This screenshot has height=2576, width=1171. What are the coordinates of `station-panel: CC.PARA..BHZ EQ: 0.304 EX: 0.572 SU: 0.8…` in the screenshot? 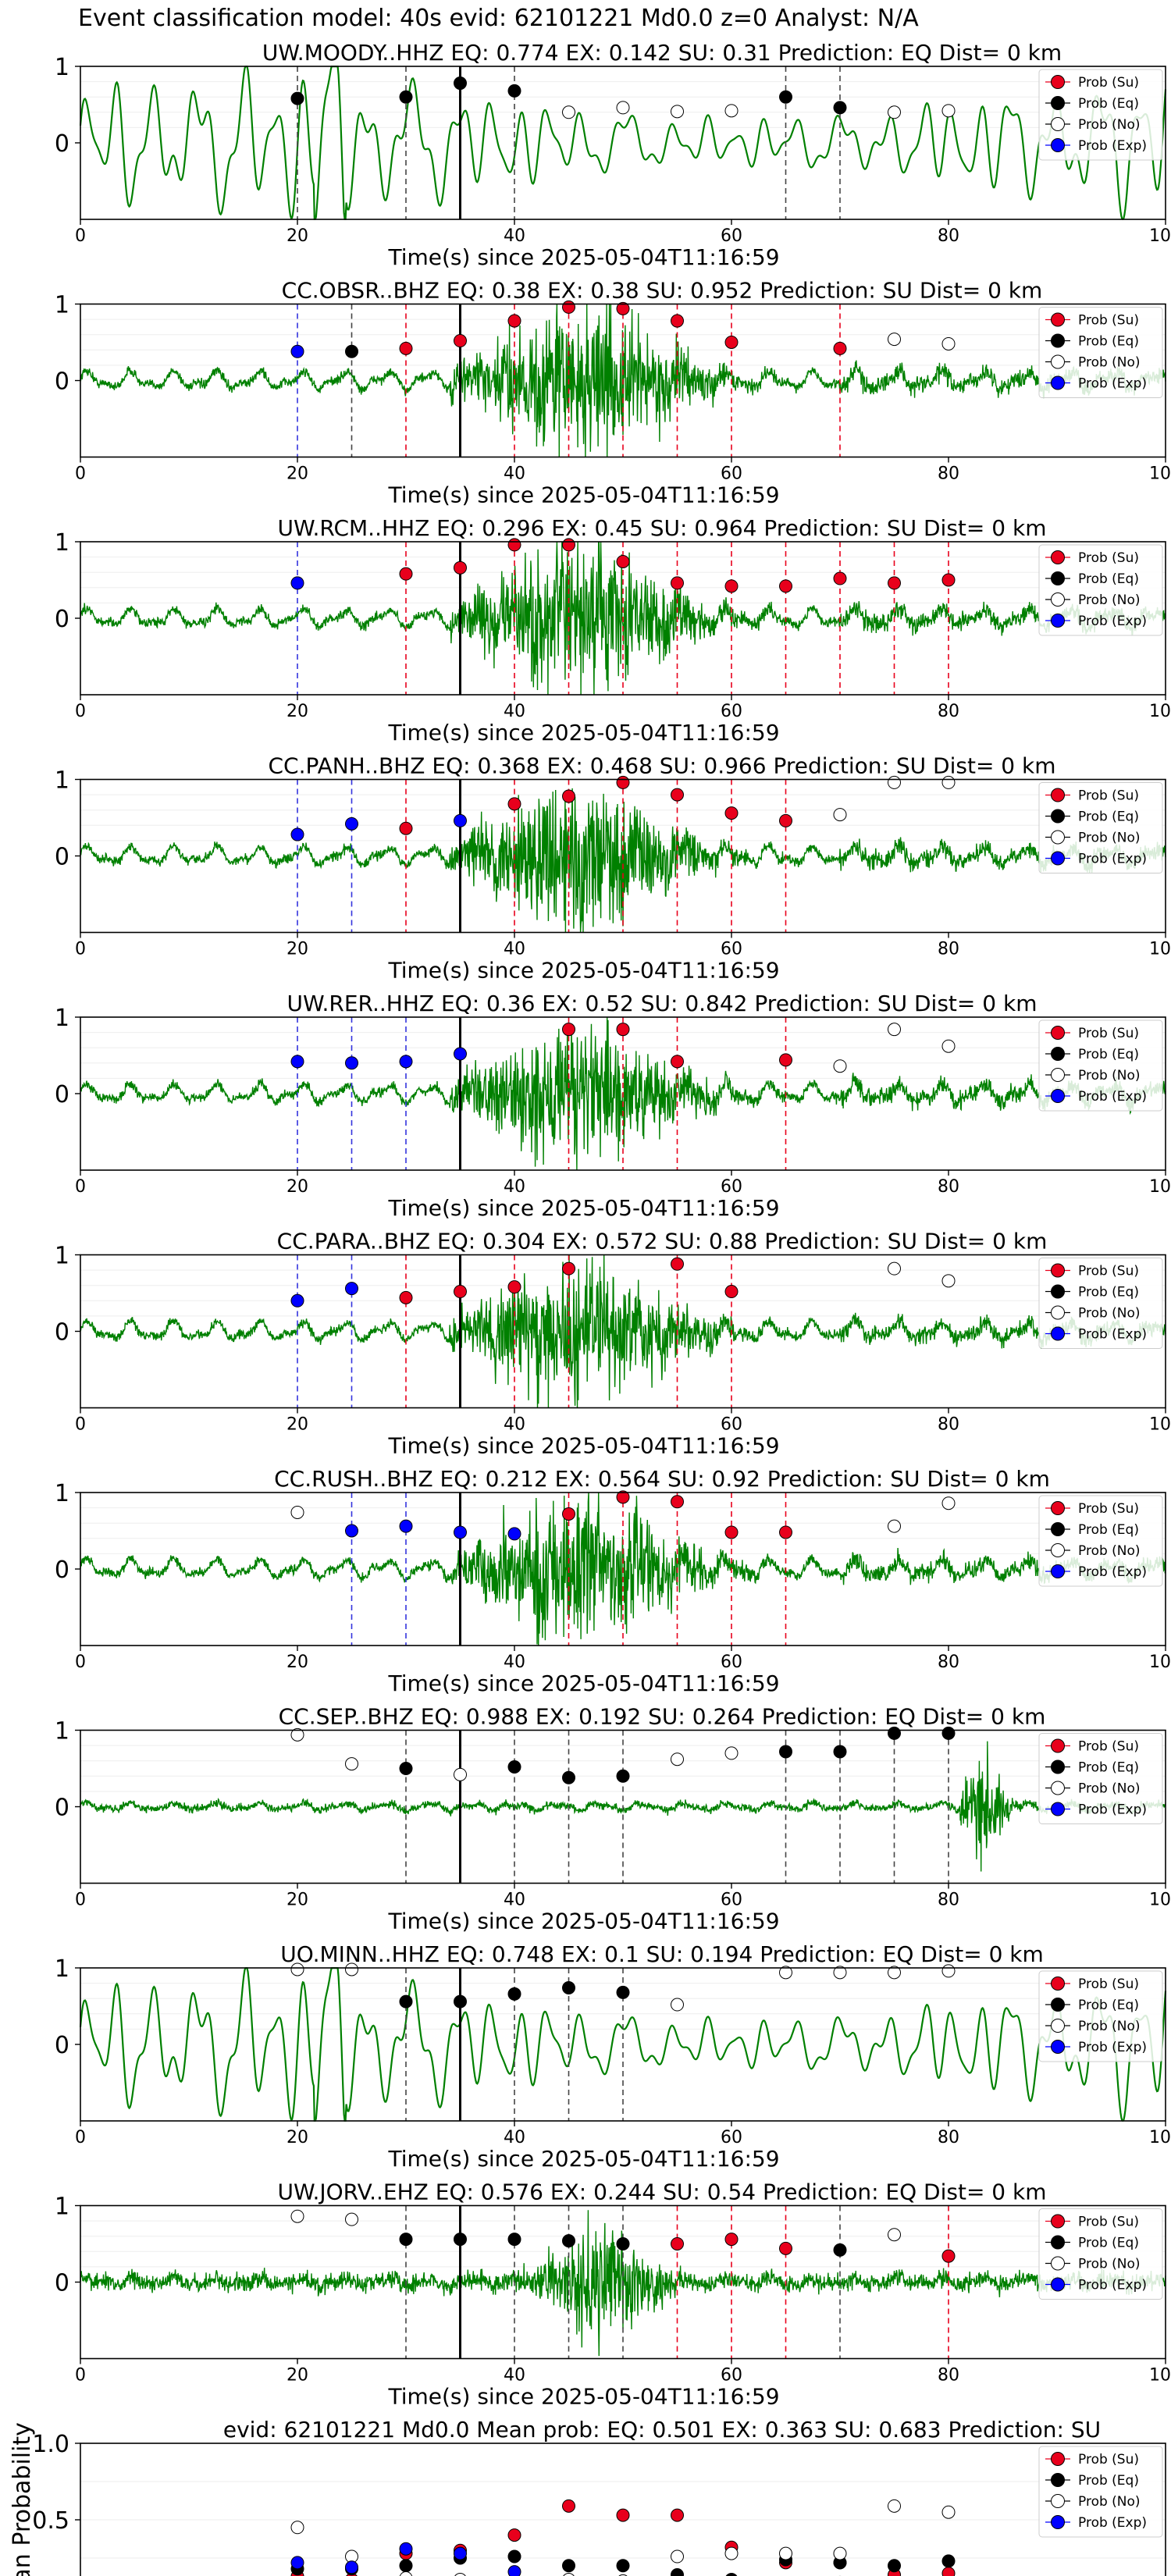 It's located at (613, 1344).